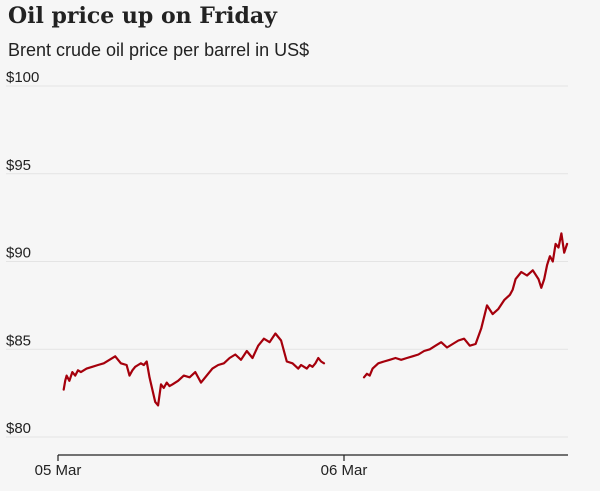 Image resolution: width=600 pixels, height=491 pixels. Describe the element at coordinates (301, 466) in the screenshot. I see `x-axis: 05 Mar 06 Mar` at that location.